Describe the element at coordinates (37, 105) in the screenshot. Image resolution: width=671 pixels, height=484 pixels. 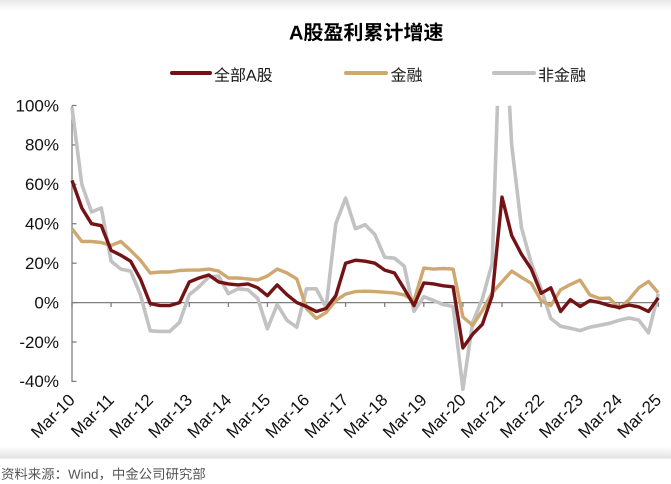
I see `svg-text: 100%` at that location.